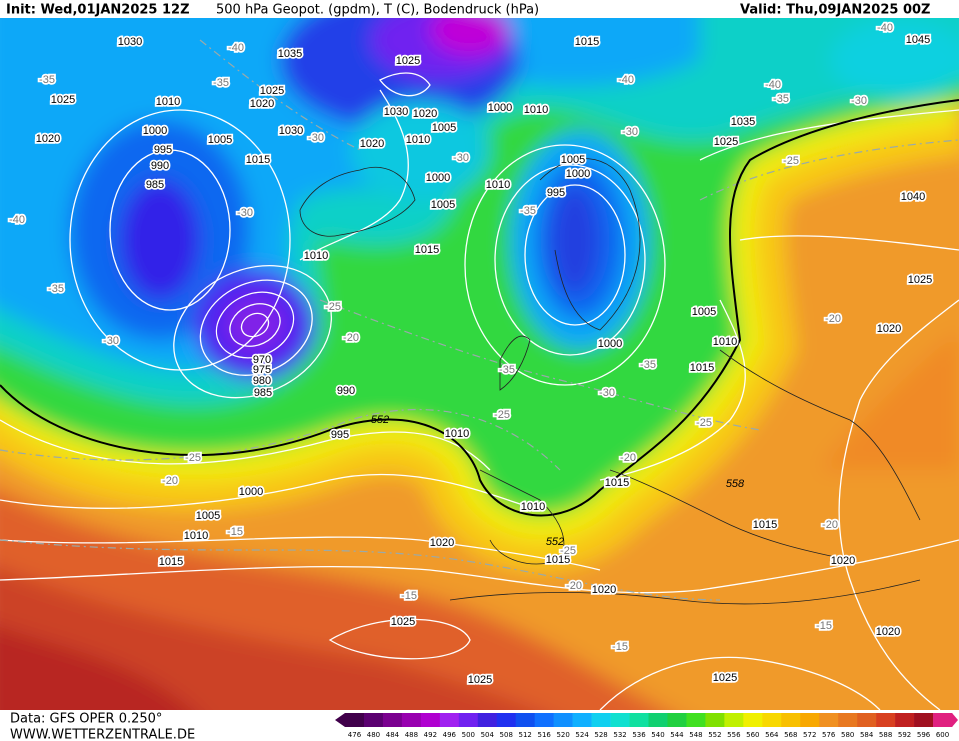 Image resolution: width=959 pixels, height=741 pixels. I want to click on colorbar-tick-label: 592, so click(904, 735).